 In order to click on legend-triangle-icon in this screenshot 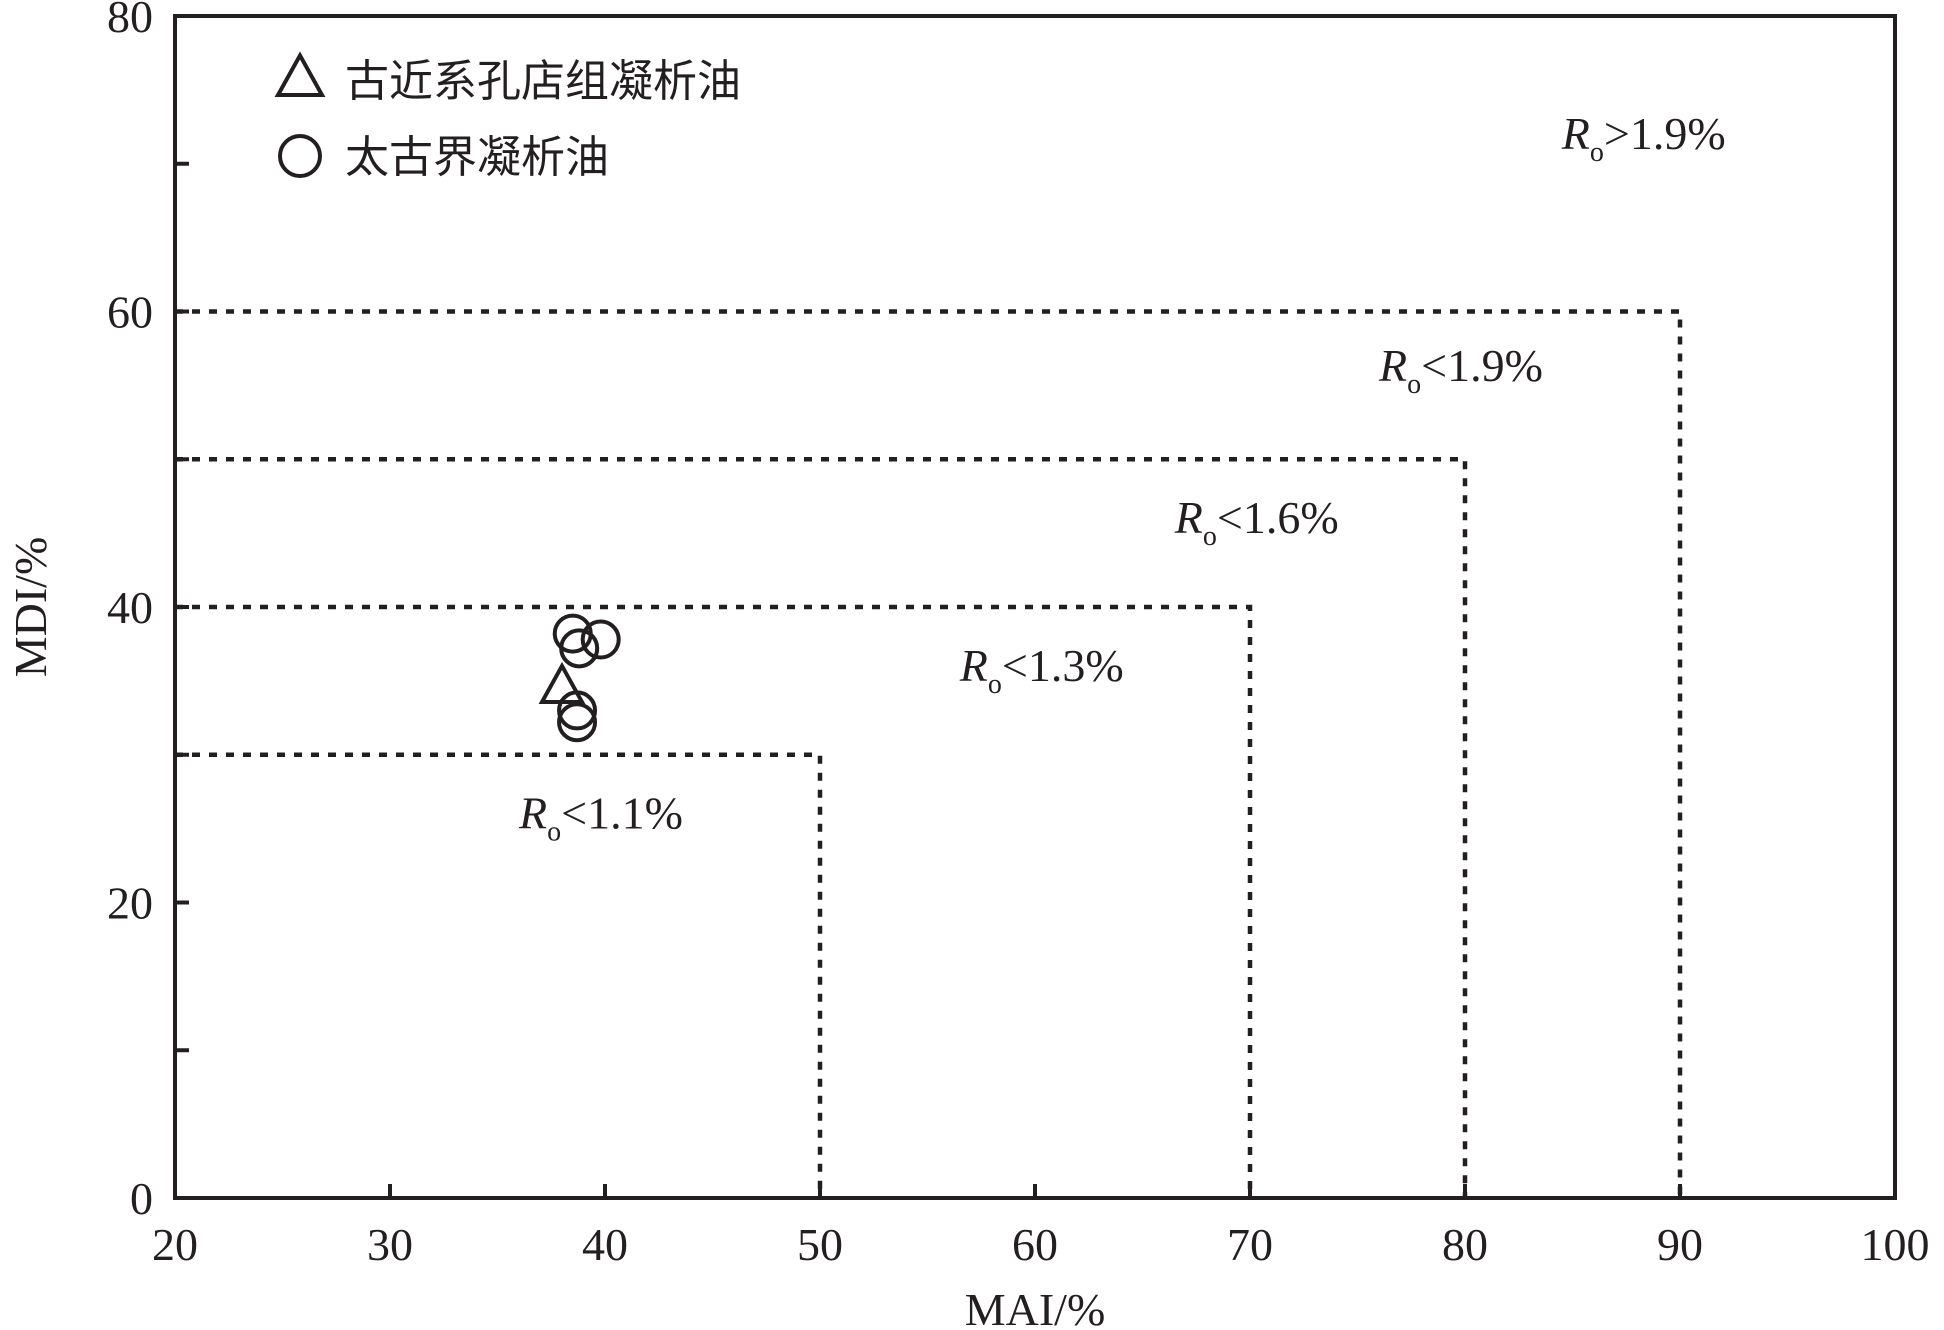, I will do `click(300, 74)`.